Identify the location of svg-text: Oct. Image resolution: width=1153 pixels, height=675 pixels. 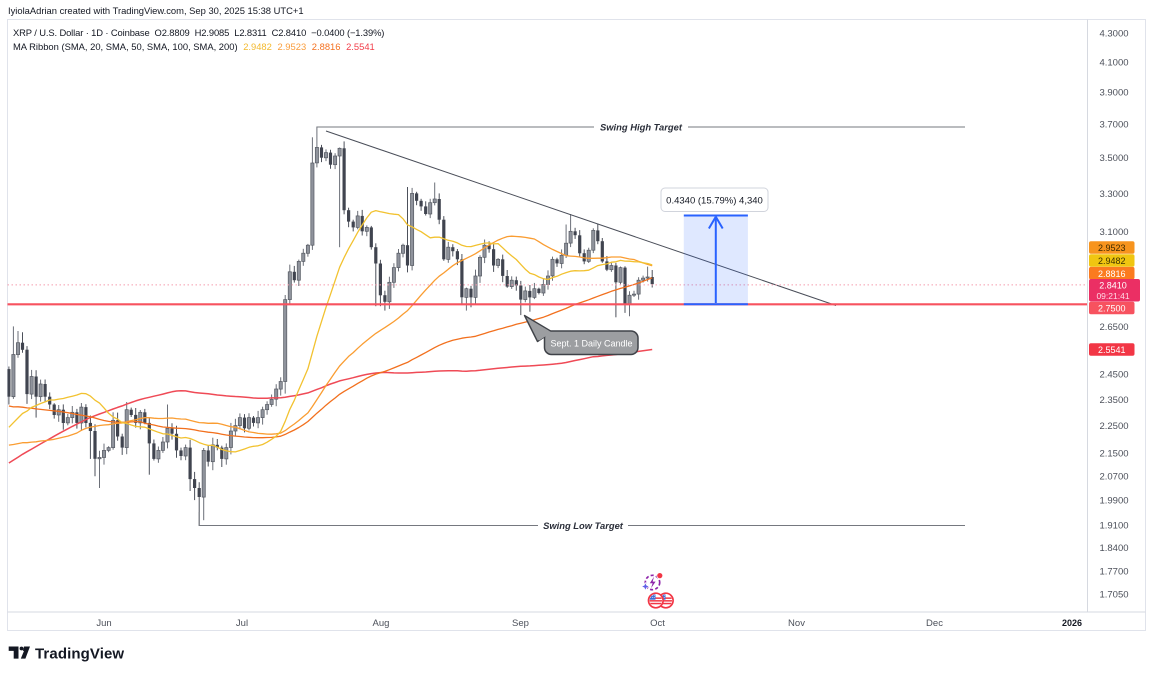
(657, 623).